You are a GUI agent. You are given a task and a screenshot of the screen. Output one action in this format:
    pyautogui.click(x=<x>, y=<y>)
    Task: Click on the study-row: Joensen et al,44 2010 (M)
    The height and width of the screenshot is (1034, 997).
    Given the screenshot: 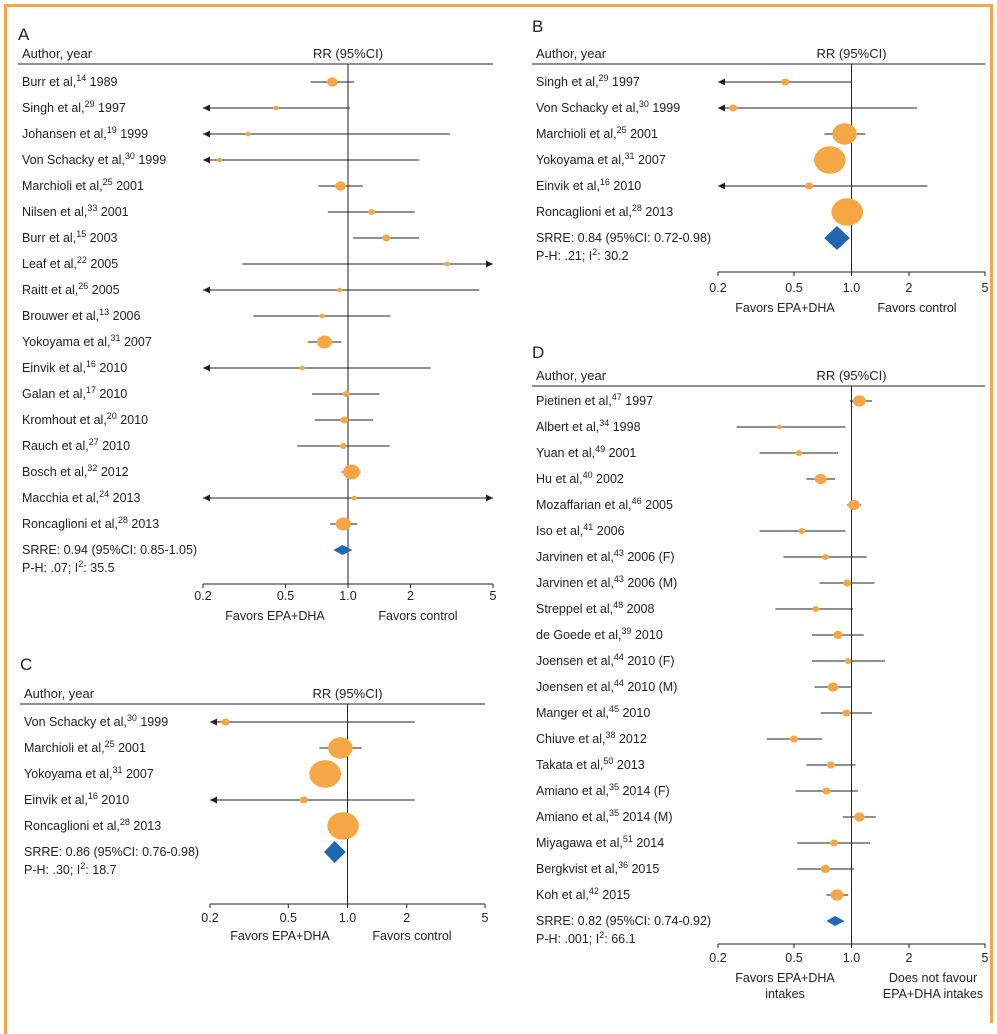 What is the action you would take?
    pyautogui.click(x=694, y=686)
    